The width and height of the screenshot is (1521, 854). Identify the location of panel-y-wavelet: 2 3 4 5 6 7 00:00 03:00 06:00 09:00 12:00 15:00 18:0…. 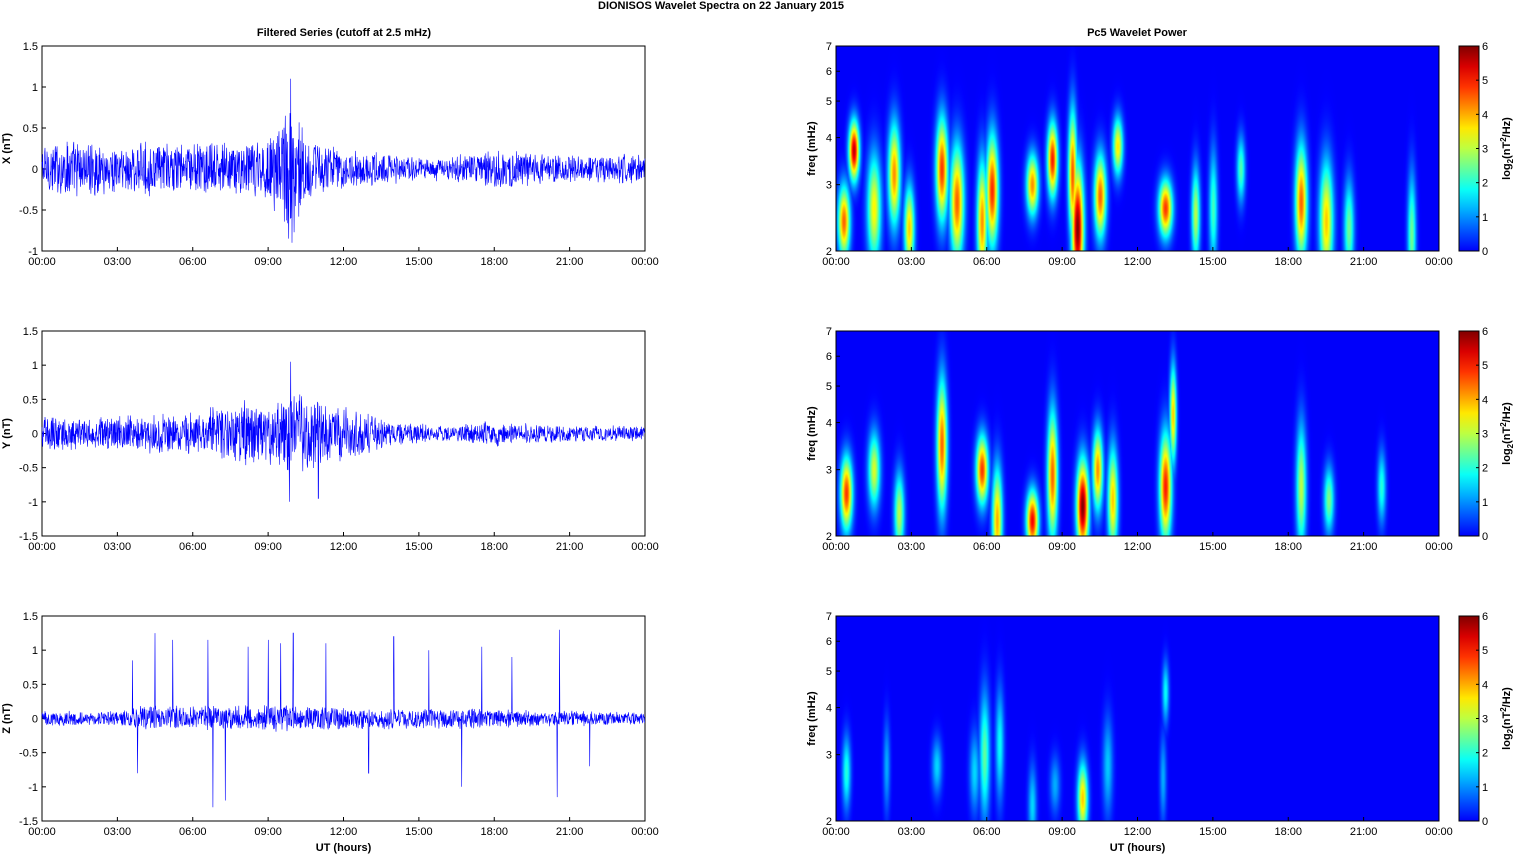
(1160, 439).